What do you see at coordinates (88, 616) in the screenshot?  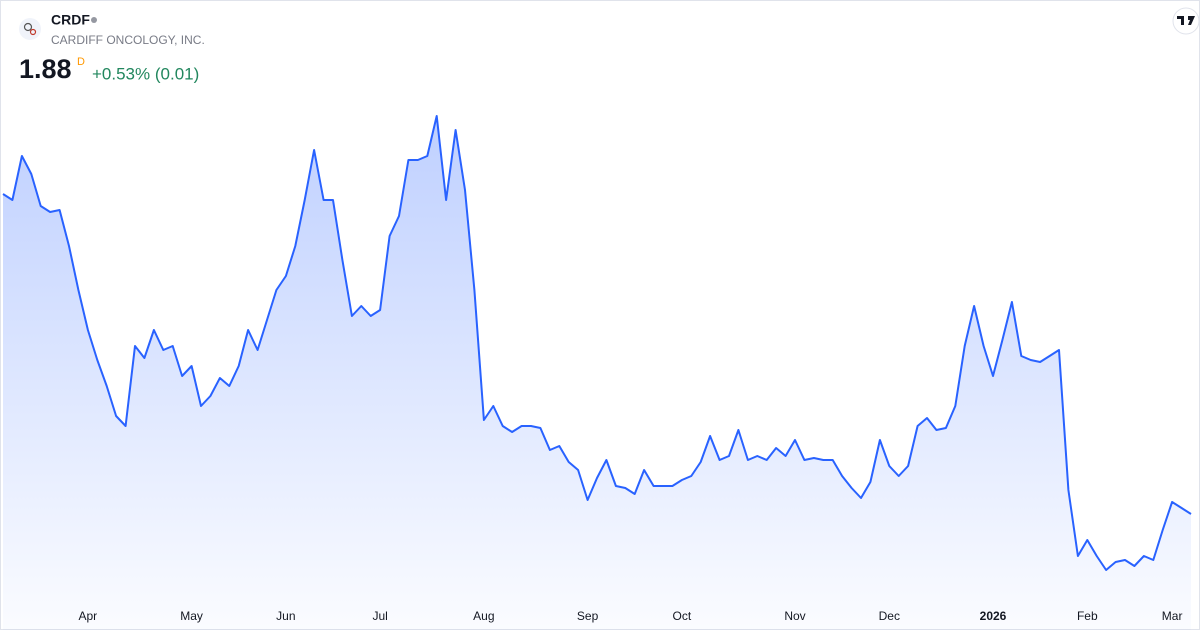 I see `x-tick-label: Apr` at bounding box center [88, 616].